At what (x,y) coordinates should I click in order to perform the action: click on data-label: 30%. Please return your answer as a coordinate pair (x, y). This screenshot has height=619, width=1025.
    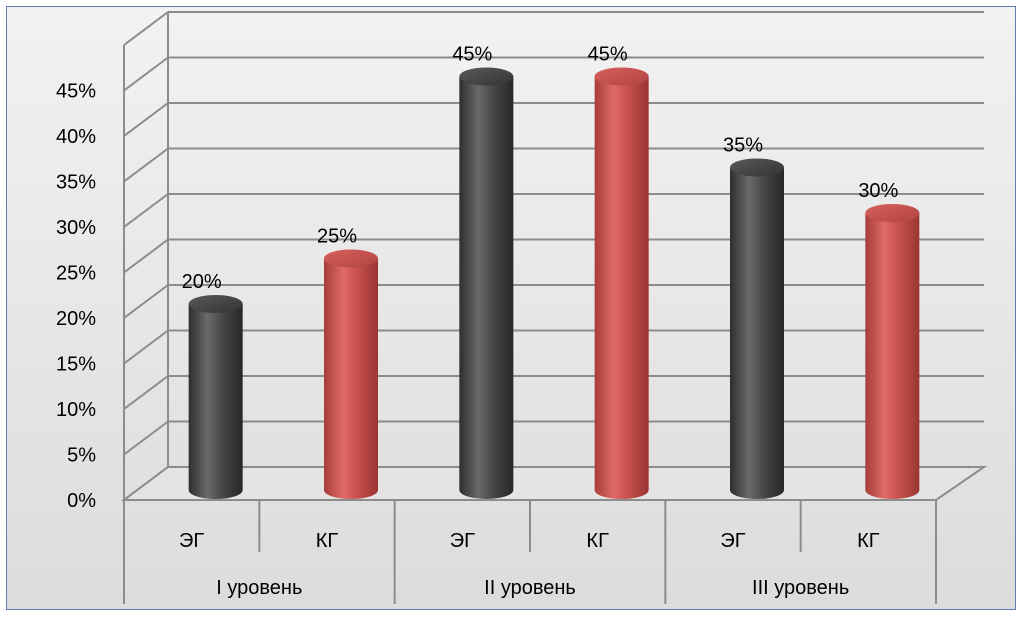
    Looking at the image, I should click on (878, 191).